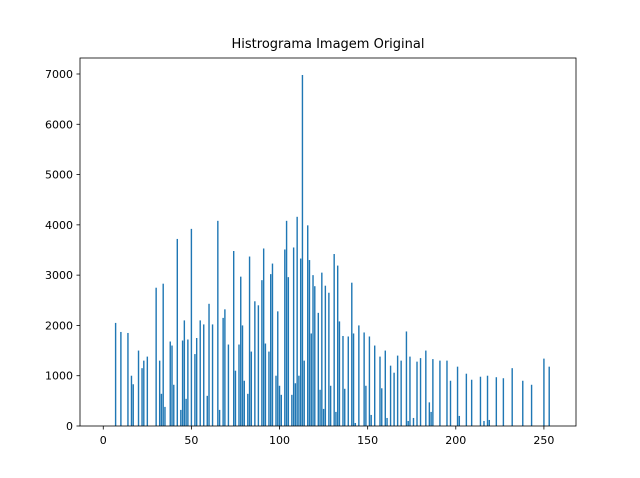  I want to click on y-tick-label: 7000, so click(59, 74).